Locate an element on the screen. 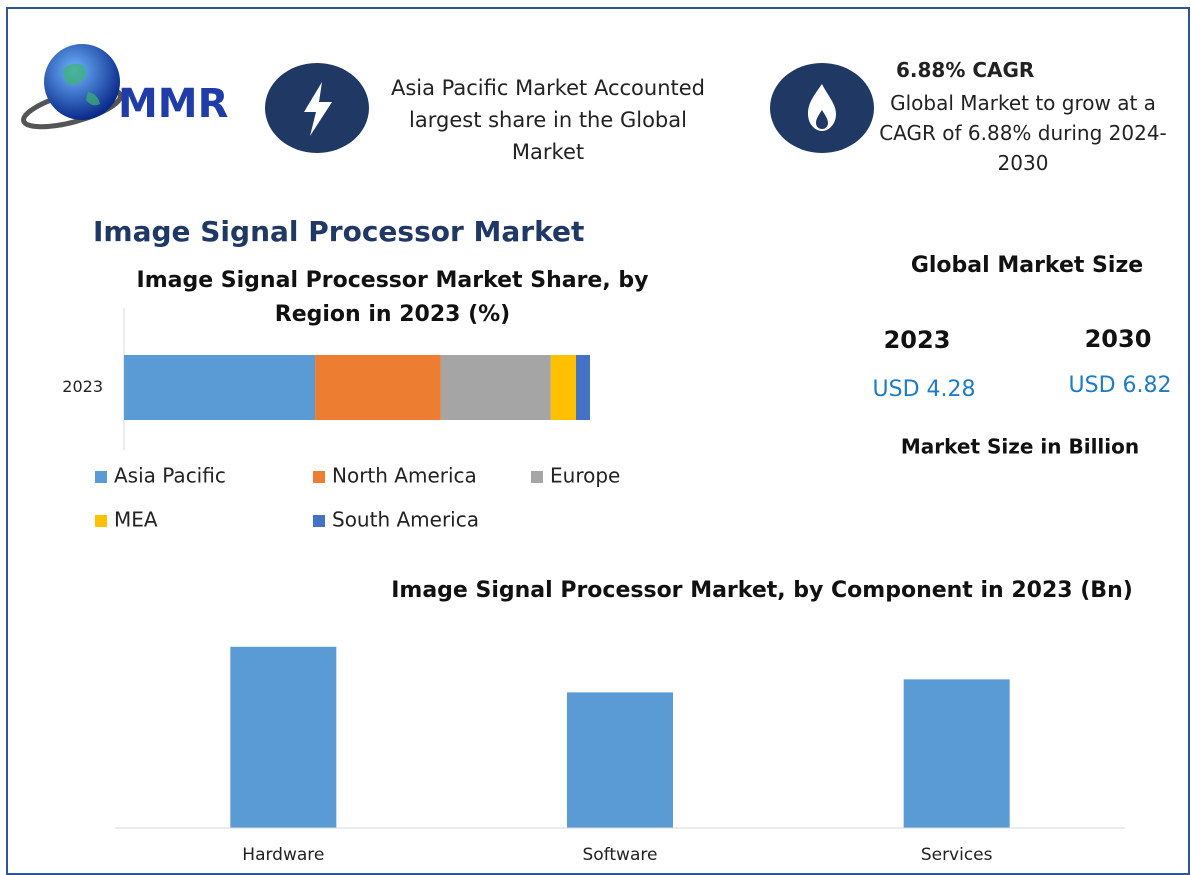 This screenshot has height=875, width=1191. main-title: Image Signal Processor Market is located at coordinates (338, 231).